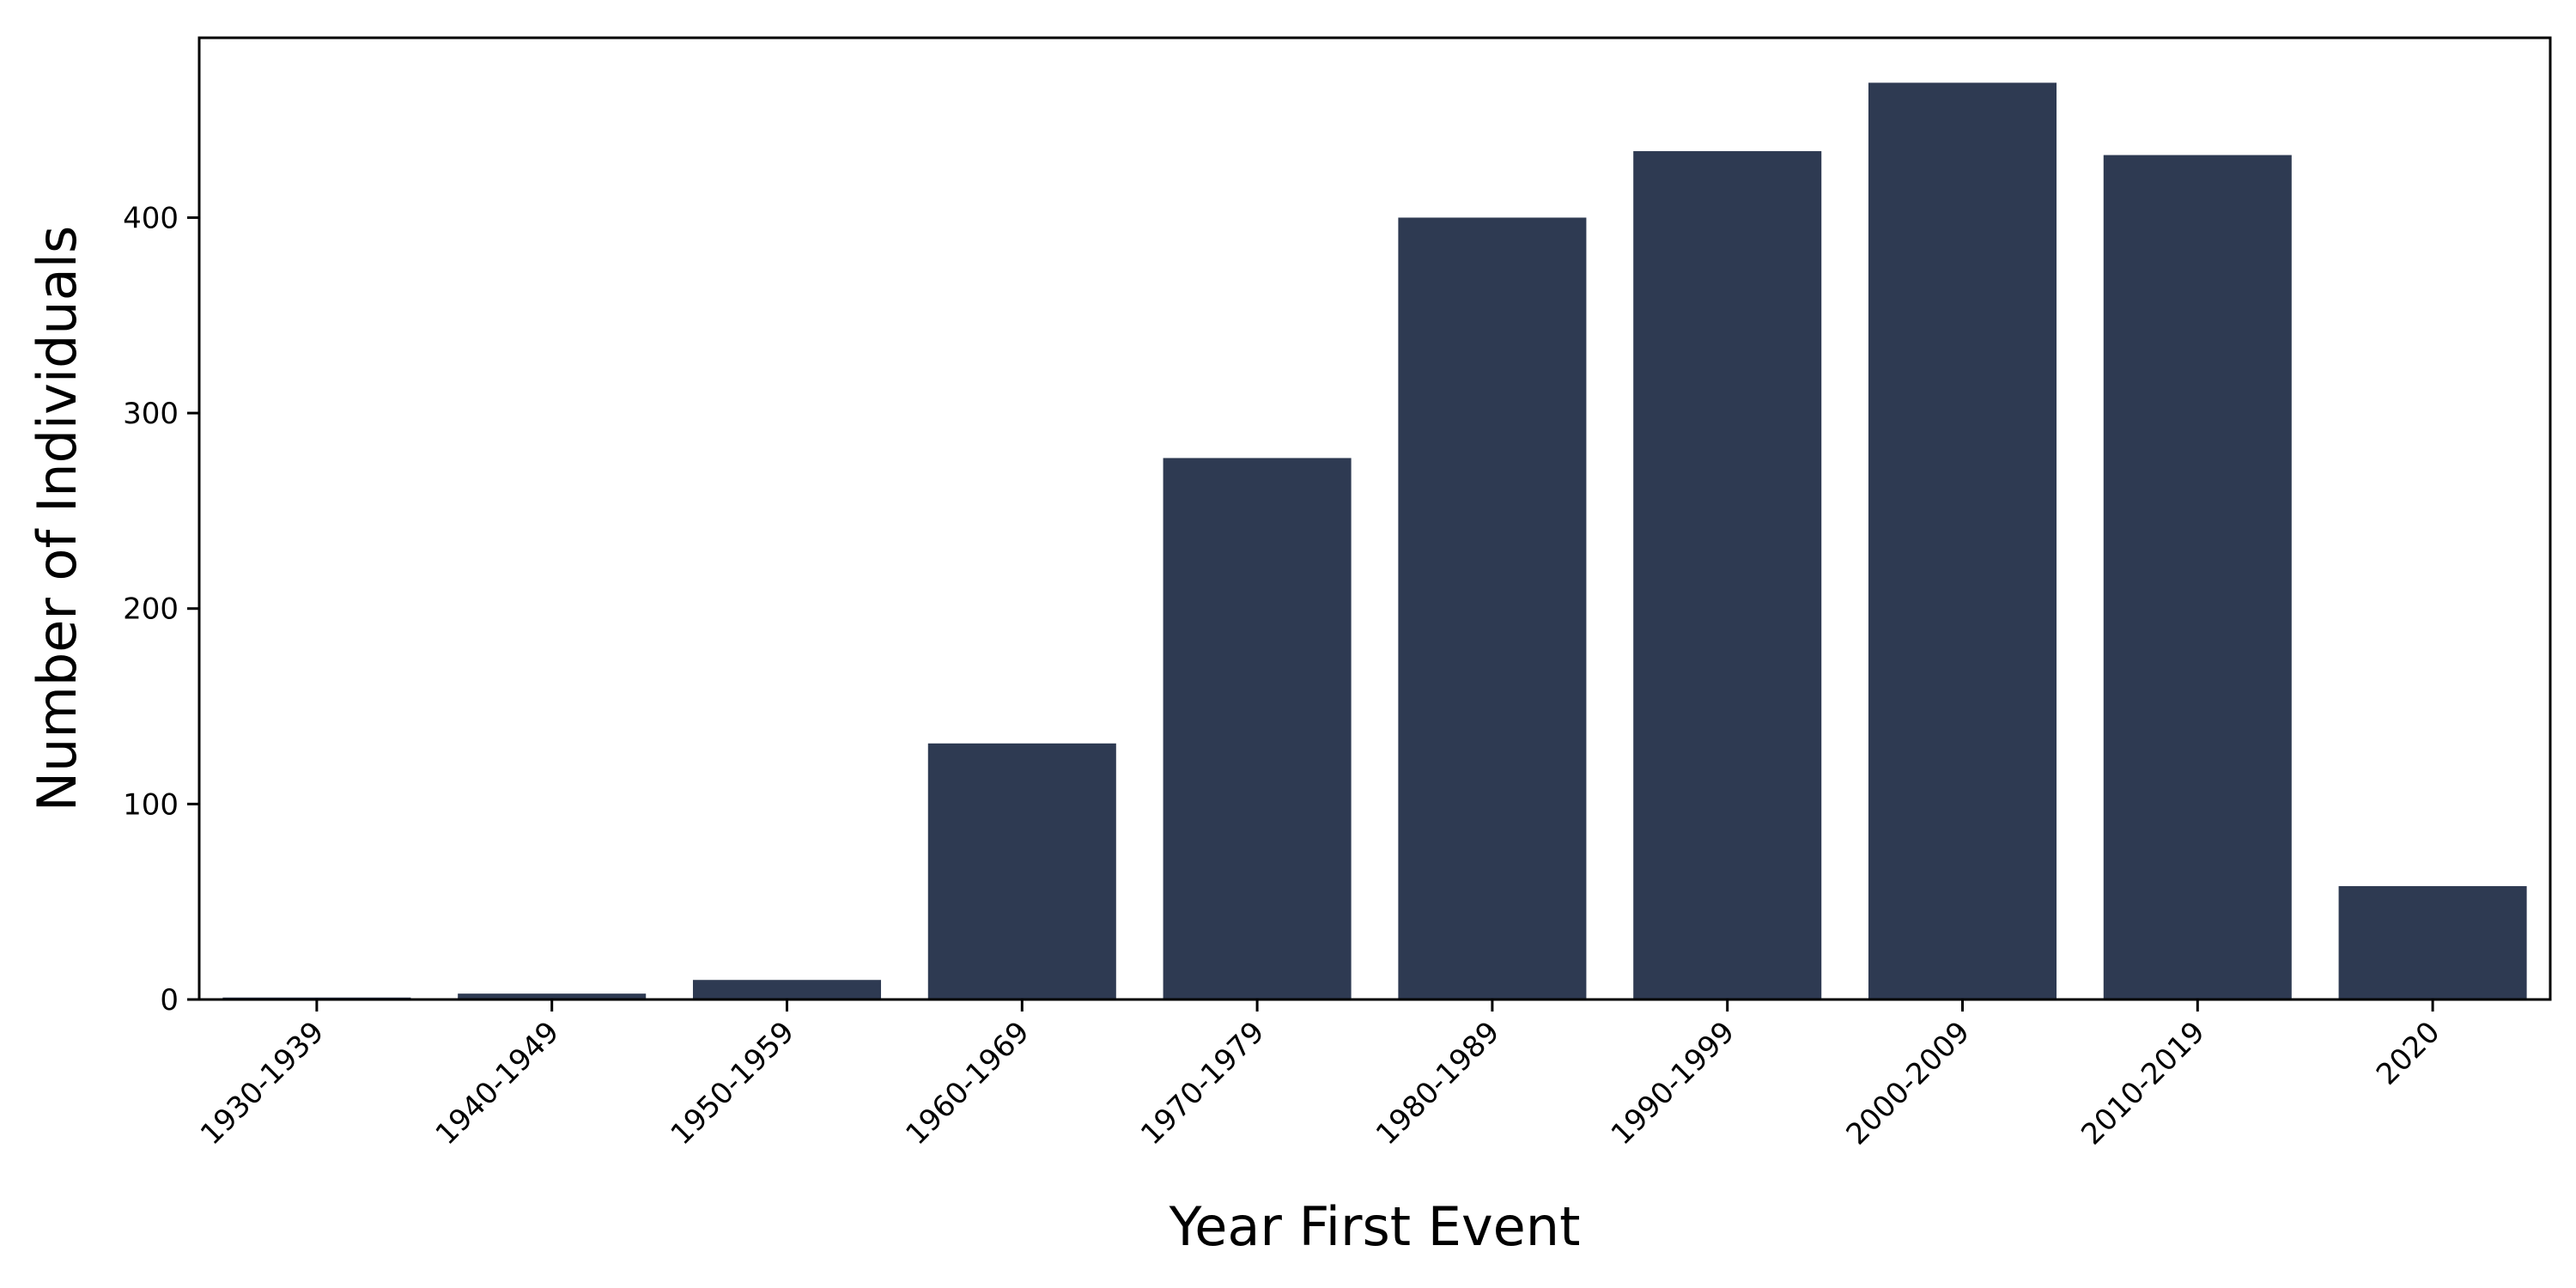 The width and height of the screenshot is (2576, 1288). Describe the element at coordinates (2408, 1053) in the screenshot. I see `x-tick-label: 2020` at that location.